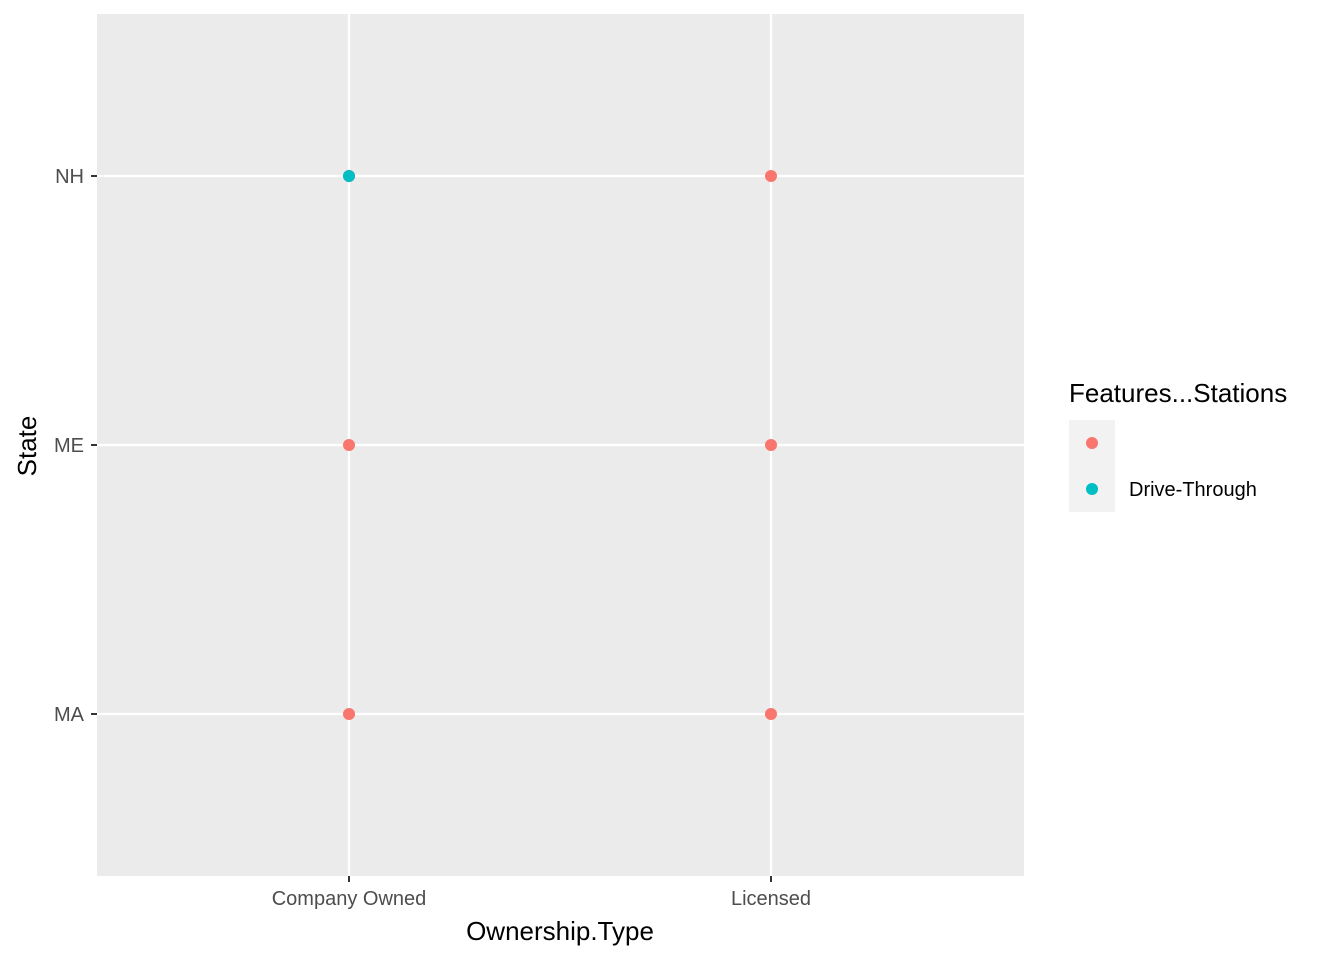 The width and height of the screenshot is (1344, 960). I want to click on x-tick-label: Licensed, so click(771, 899).